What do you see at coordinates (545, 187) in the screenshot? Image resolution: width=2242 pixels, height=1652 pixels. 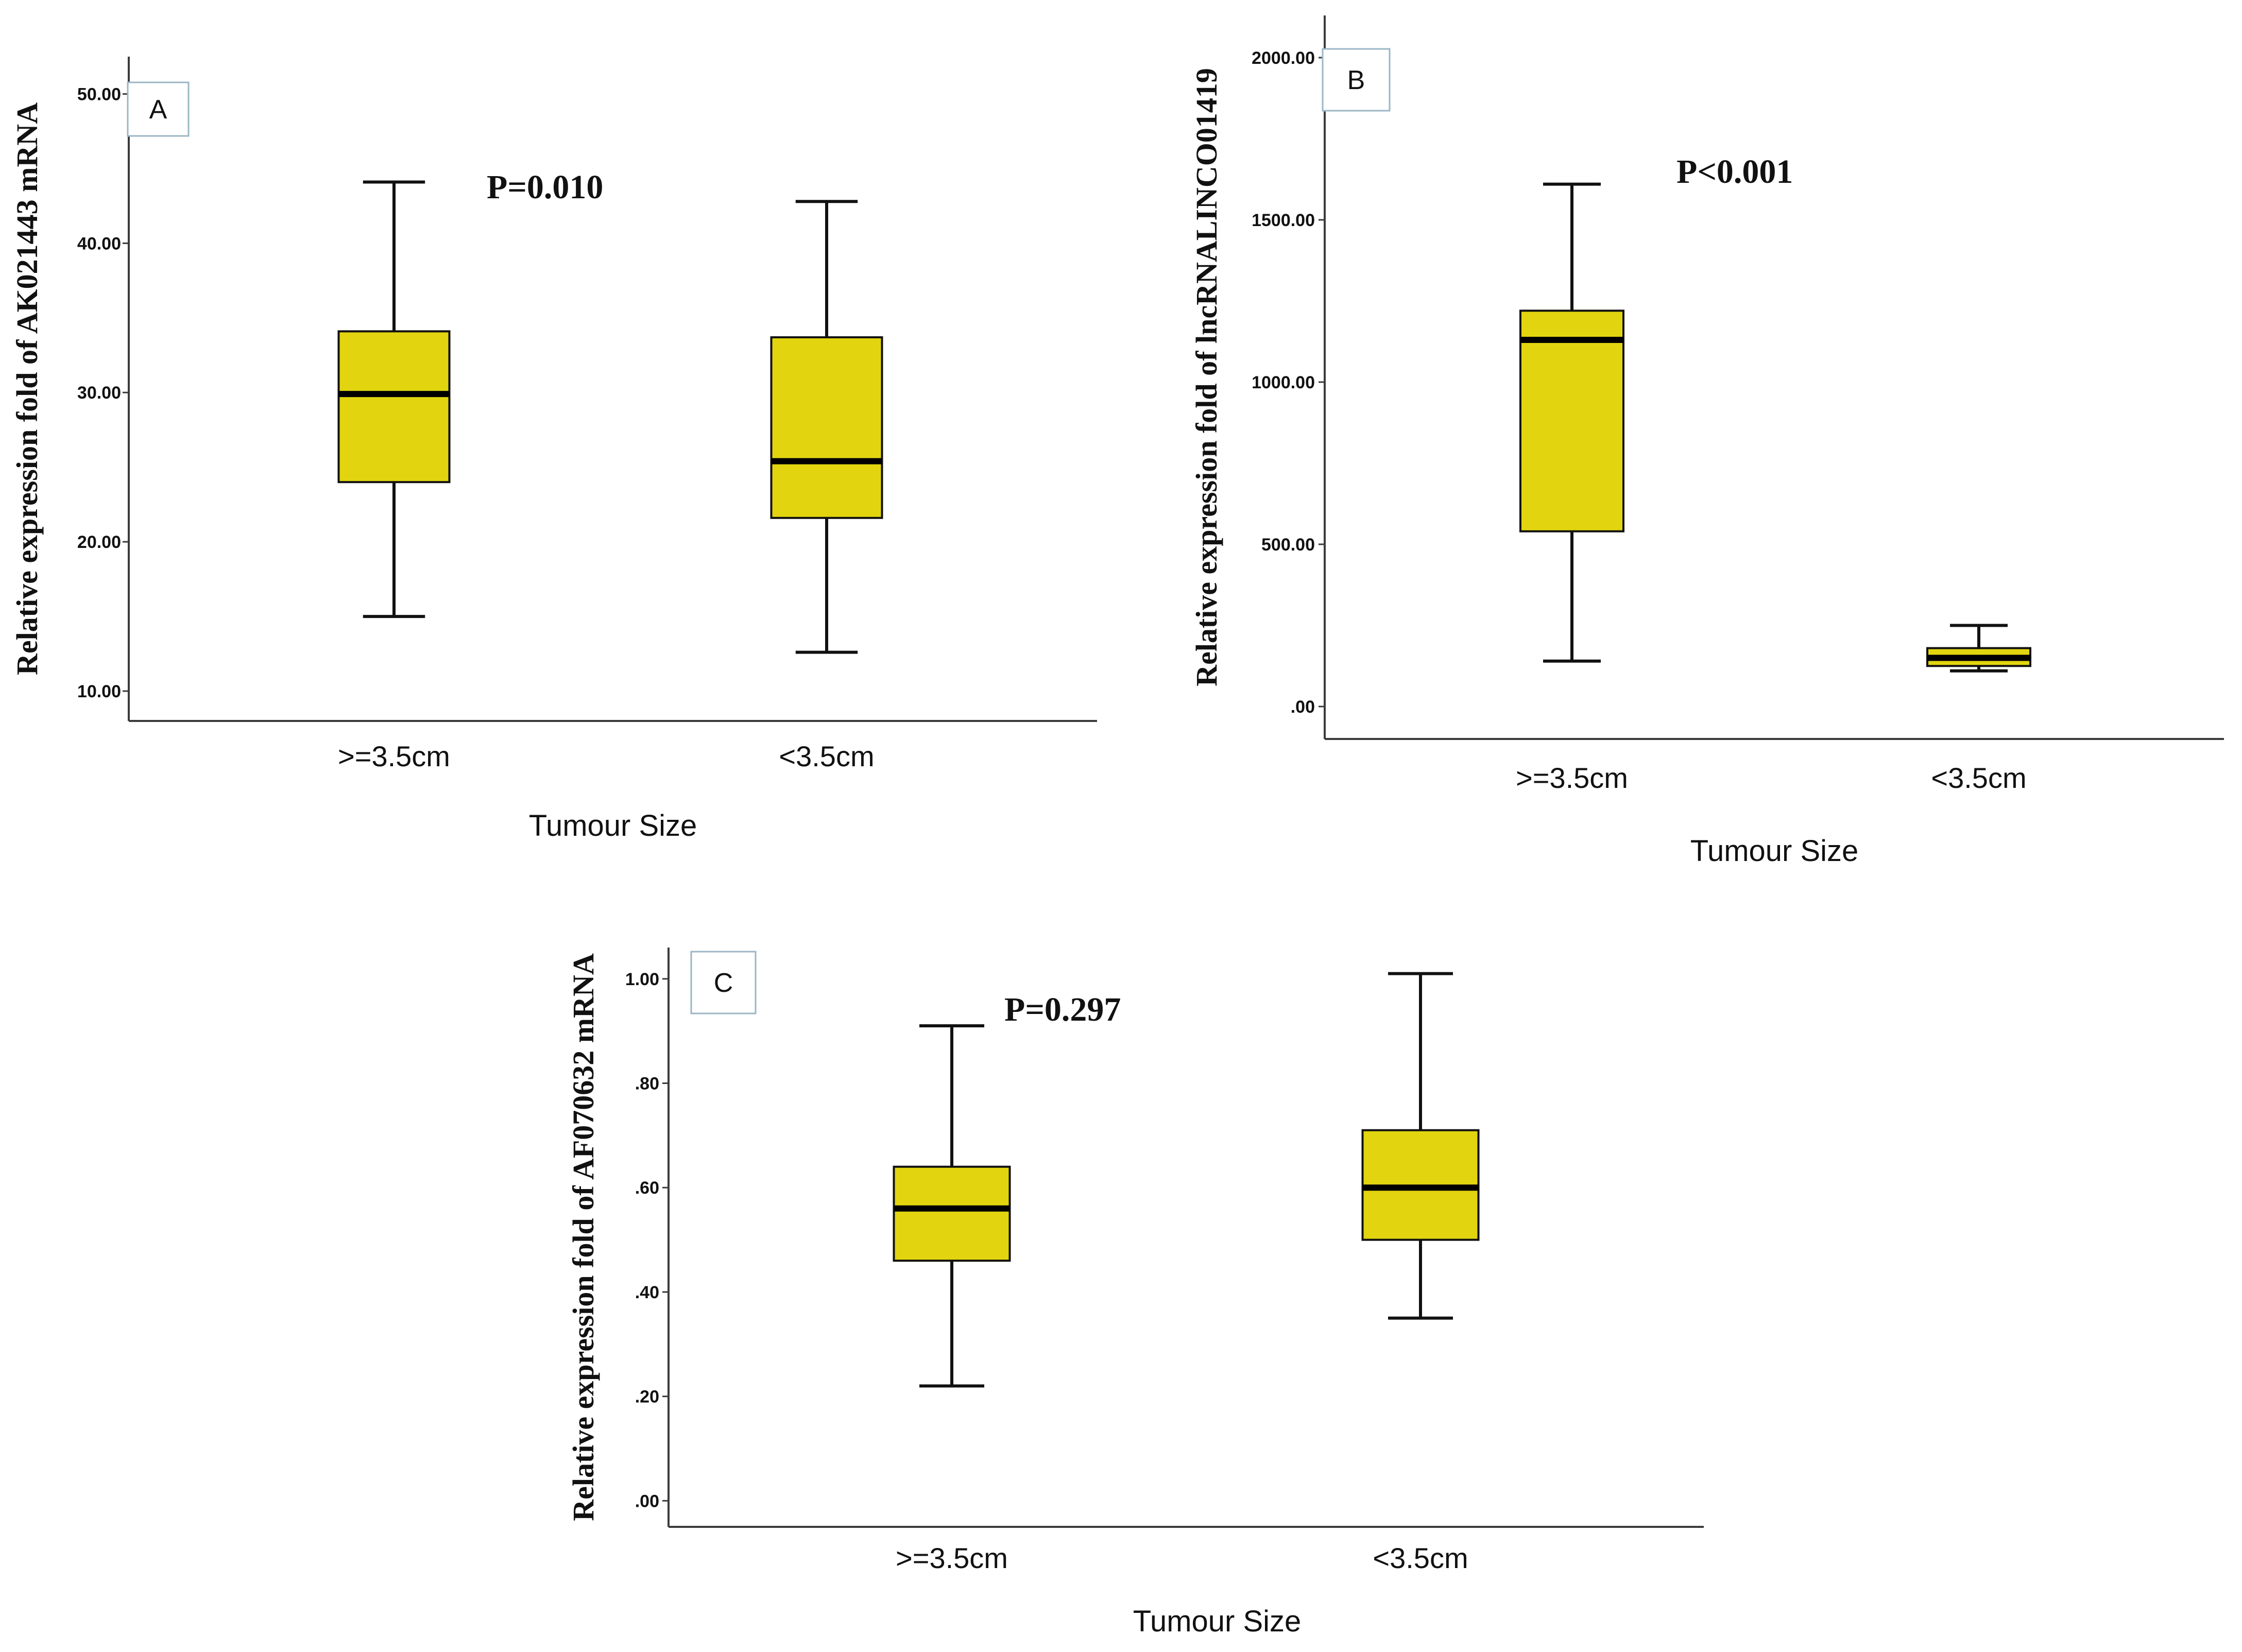 I see `p-value-annotation: P=0.010` at bounding box center [545, 187].